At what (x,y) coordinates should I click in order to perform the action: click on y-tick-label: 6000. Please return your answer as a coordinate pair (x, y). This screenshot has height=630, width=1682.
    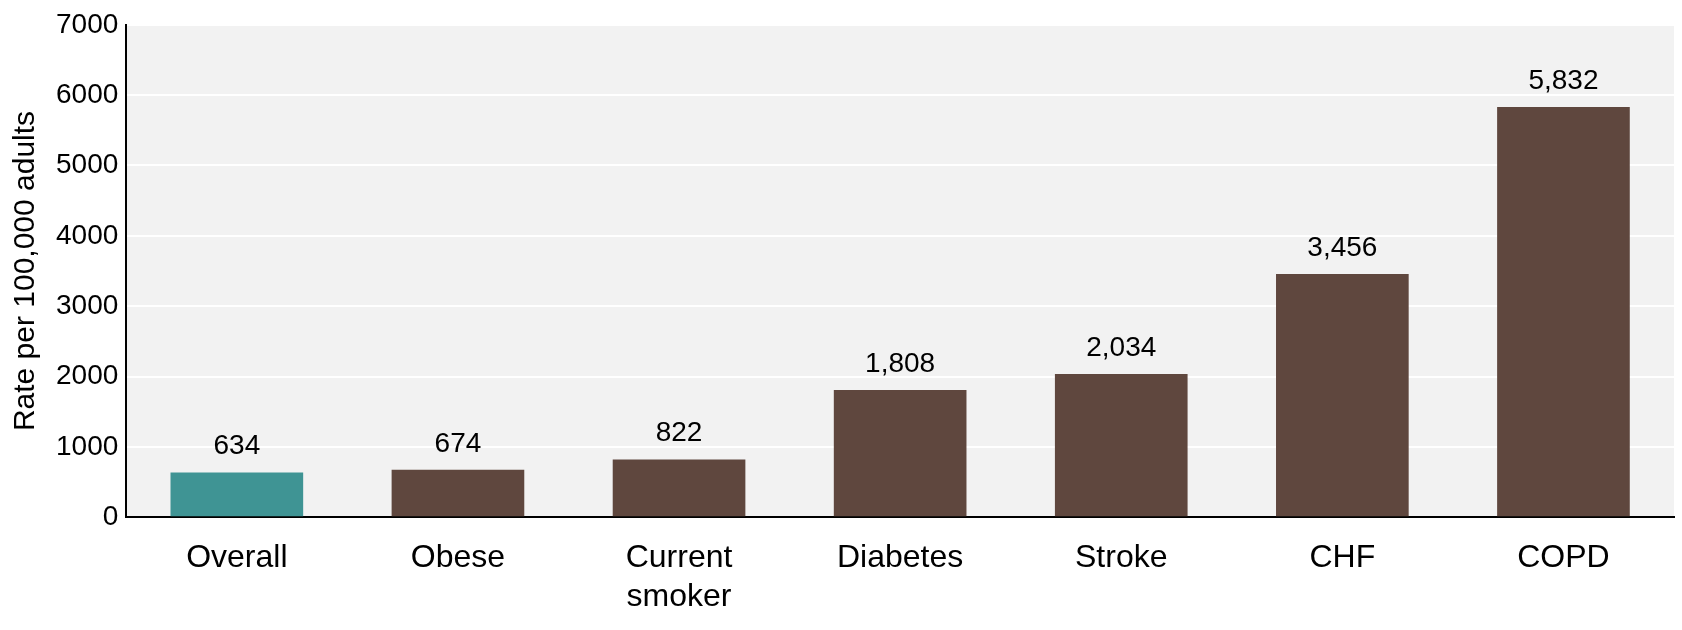
    Looking at the image, I should click on (87, 93).